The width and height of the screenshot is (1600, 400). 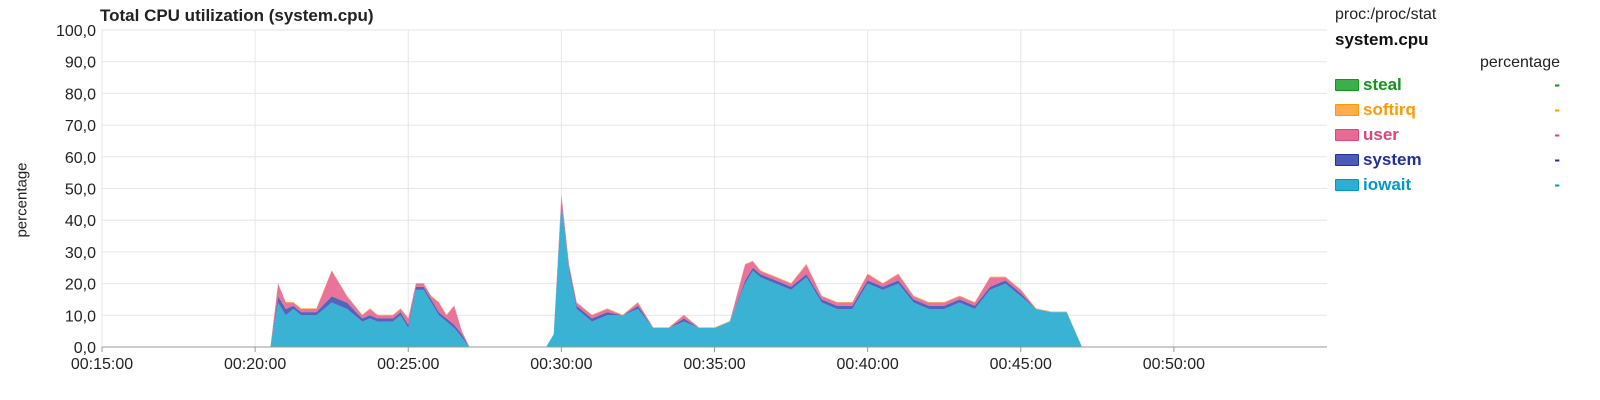 I want to click on legend-units: percentage, so click(x=1519, y=62).